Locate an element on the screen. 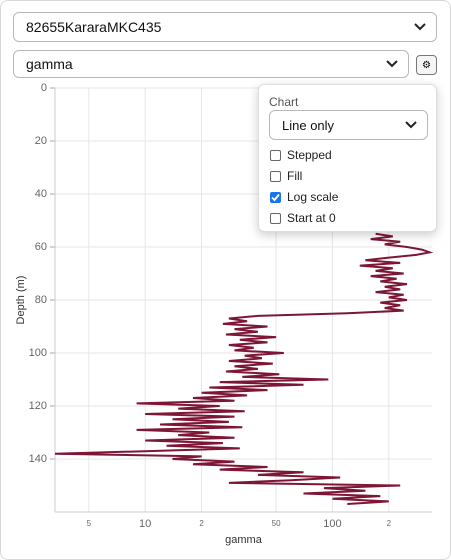 The height and width of the screenshot is (560, 451). settings-button: ⚙ is located at coordinates (426, 65).